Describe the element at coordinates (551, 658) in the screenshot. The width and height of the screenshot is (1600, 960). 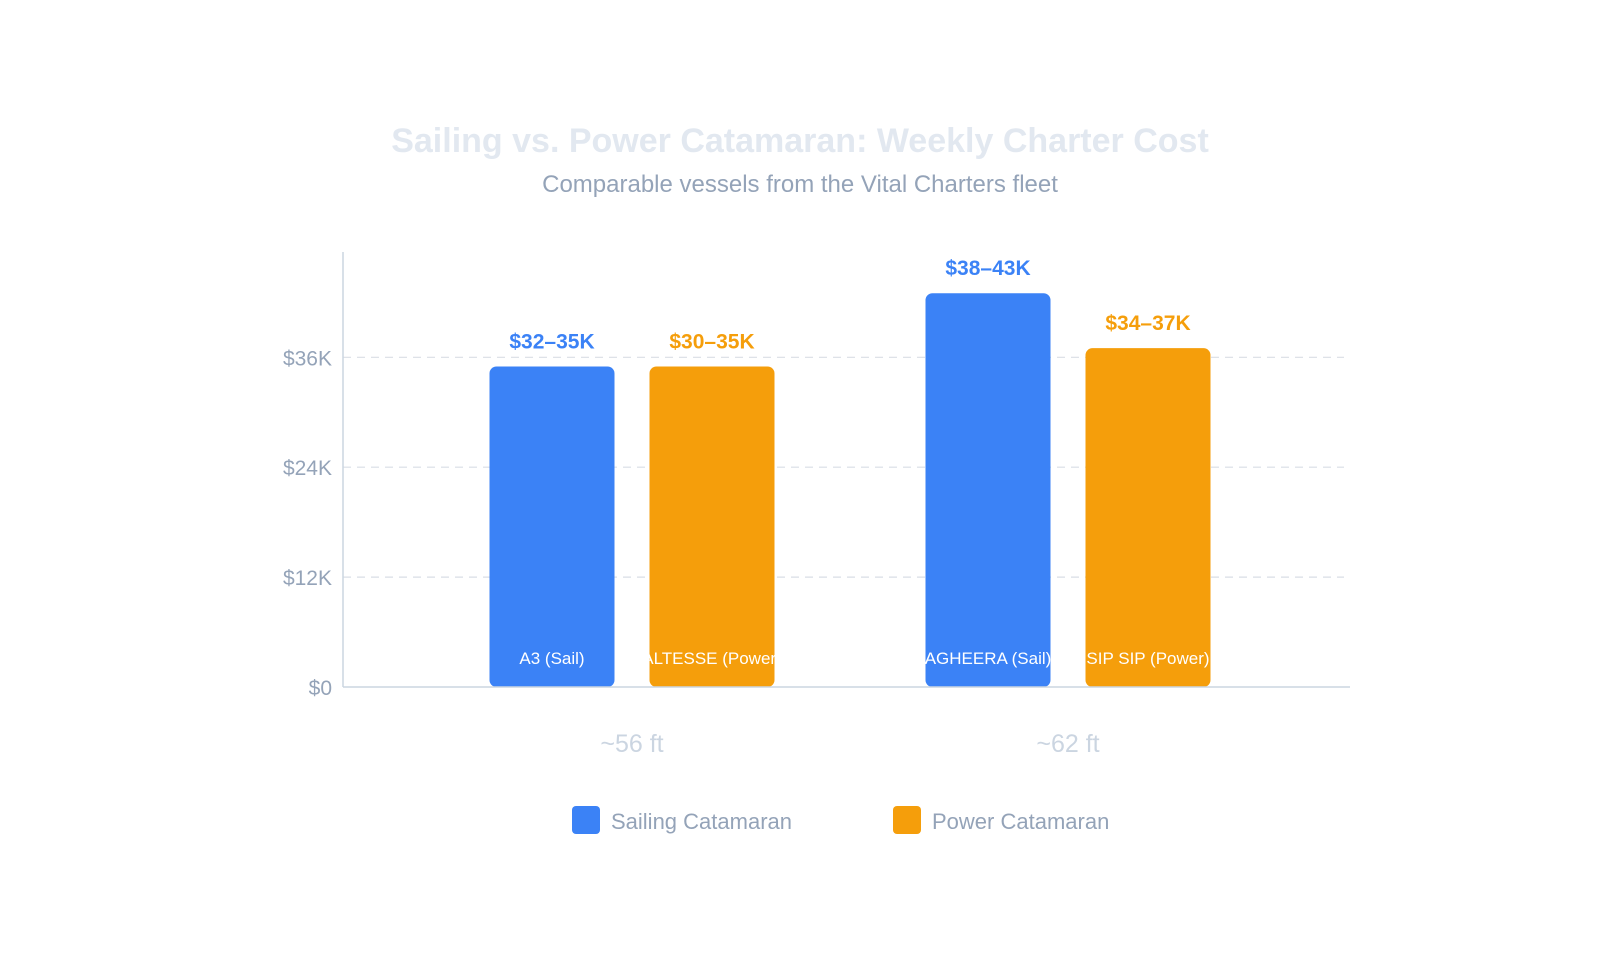
I see `bar-name-label: A3 (Sail)` at that location.